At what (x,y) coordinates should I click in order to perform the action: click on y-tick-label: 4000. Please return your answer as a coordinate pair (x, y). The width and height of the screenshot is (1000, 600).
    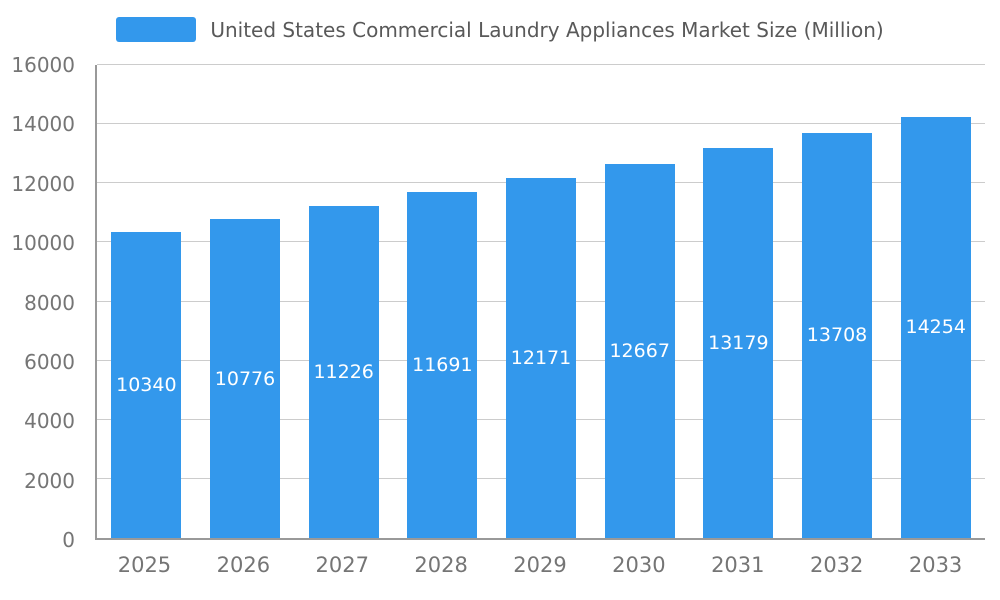
    Looking at the image, I should click on (49, 421).